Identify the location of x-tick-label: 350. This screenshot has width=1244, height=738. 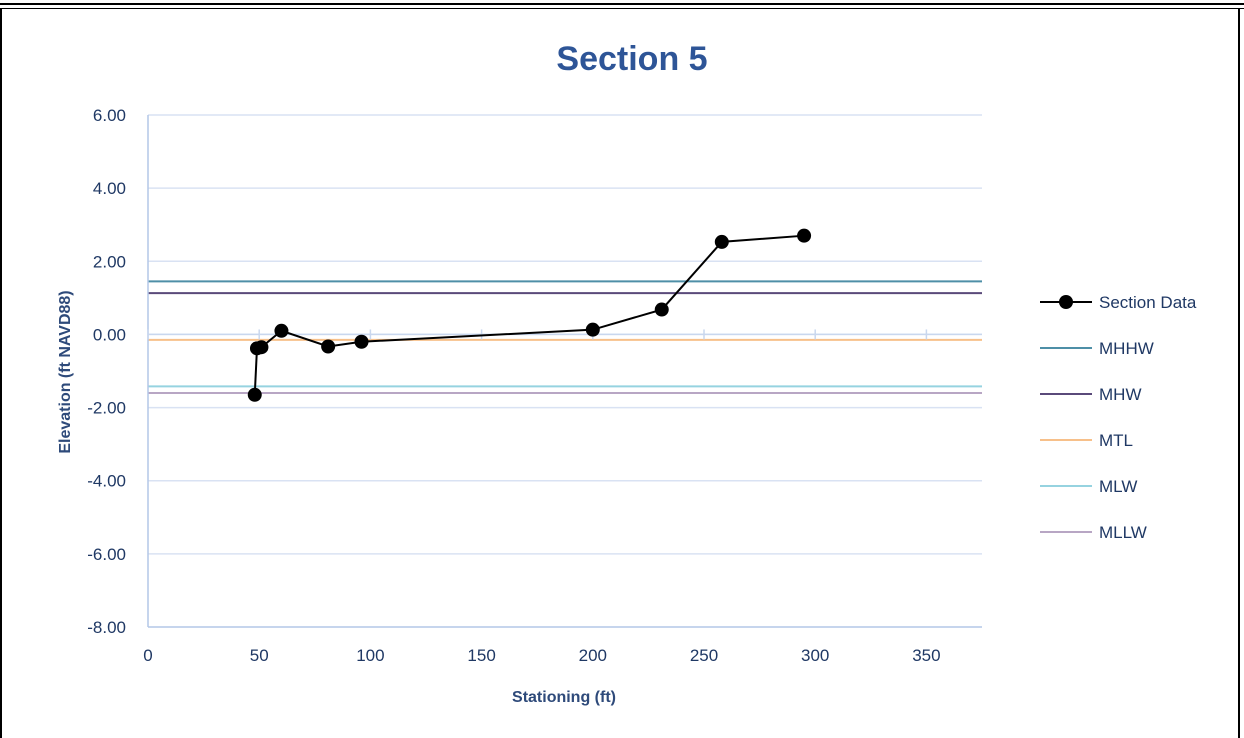
(926, 655).